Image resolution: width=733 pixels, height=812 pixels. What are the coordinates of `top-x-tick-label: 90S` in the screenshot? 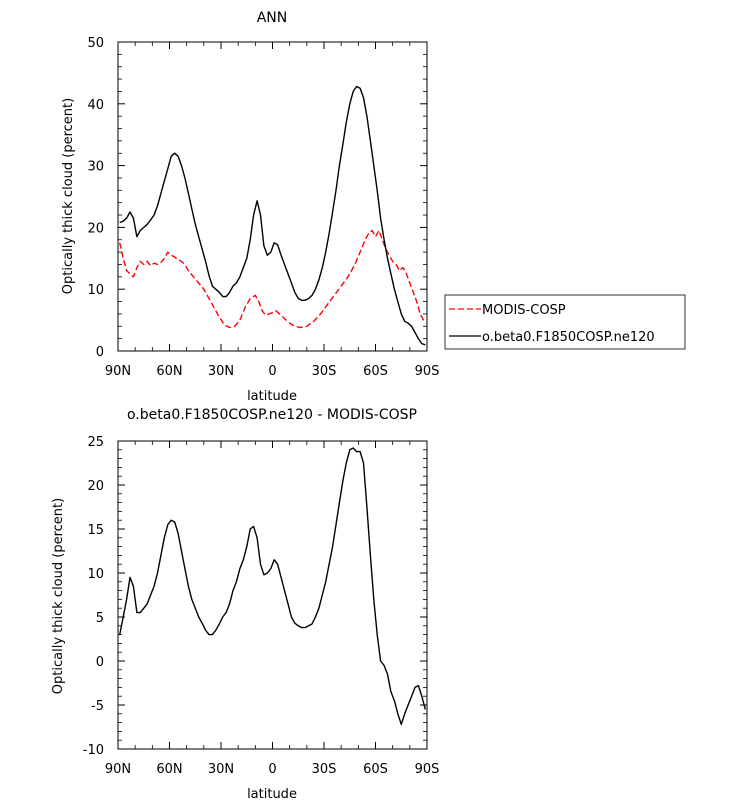 It's located at (427, 371).